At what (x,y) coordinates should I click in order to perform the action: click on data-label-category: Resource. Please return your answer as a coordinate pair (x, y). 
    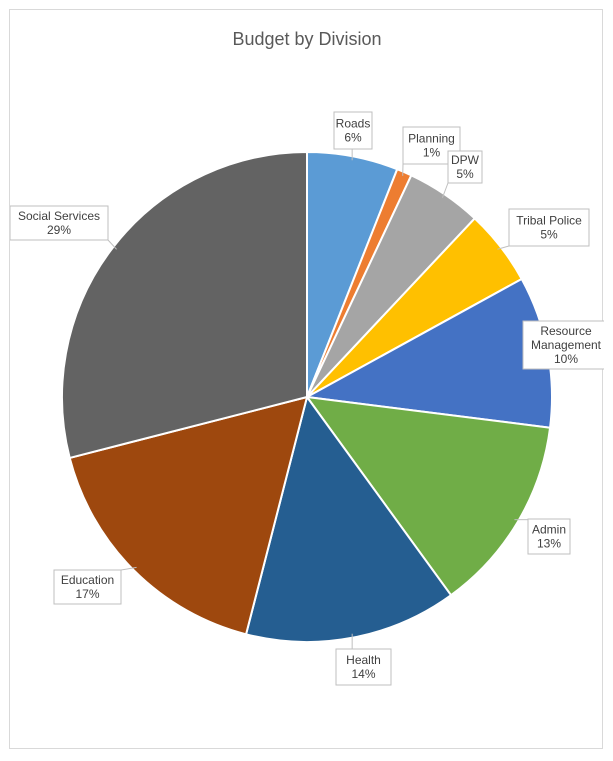
    Looking at the image, I should click on (566, 331).